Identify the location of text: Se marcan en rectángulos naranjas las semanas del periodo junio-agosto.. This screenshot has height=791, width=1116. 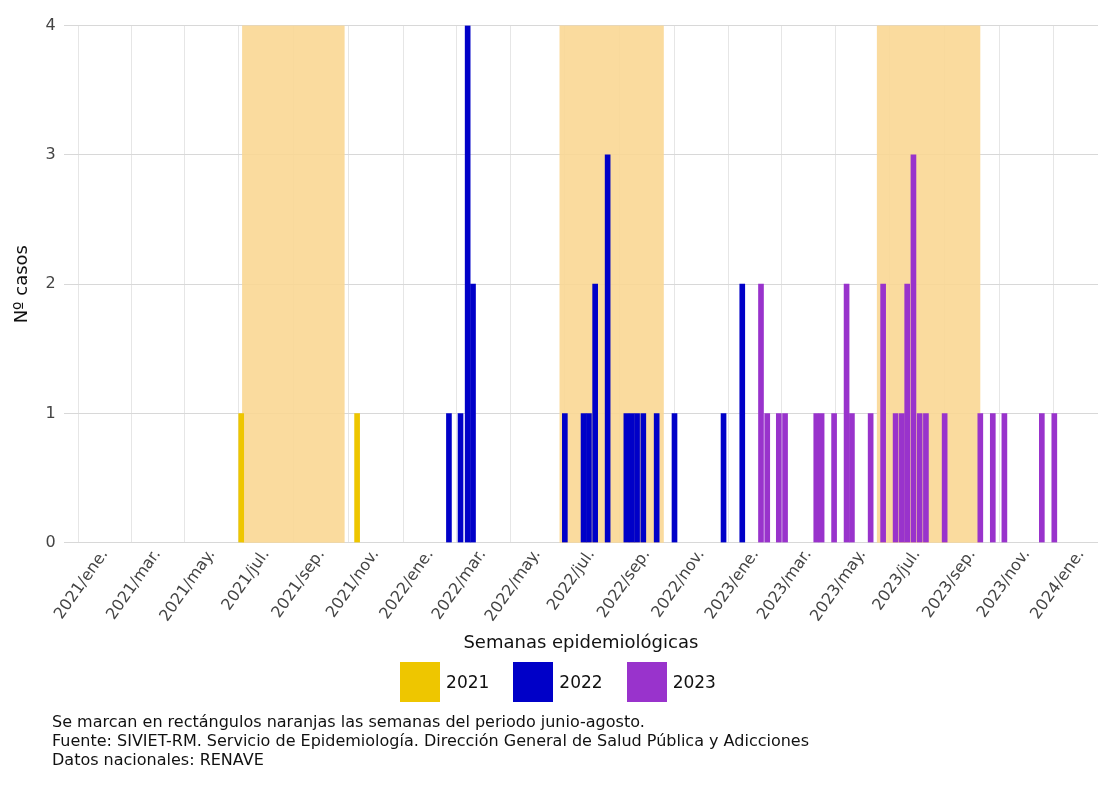
(349, 721).